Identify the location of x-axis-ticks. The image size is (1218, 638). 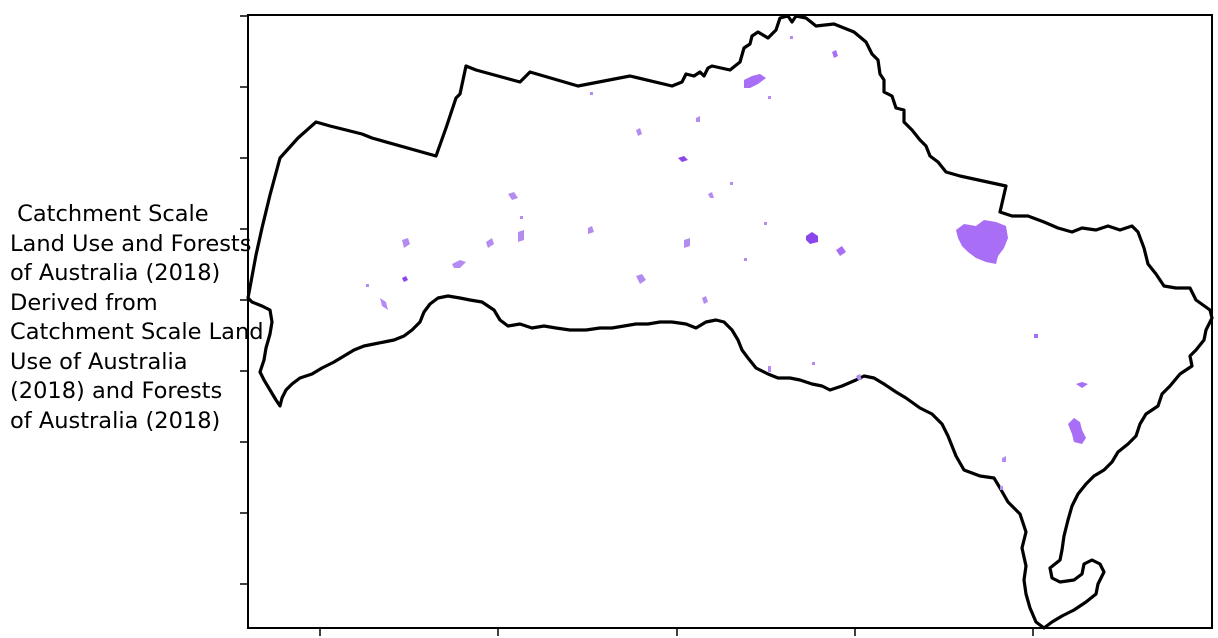
(676, 632).